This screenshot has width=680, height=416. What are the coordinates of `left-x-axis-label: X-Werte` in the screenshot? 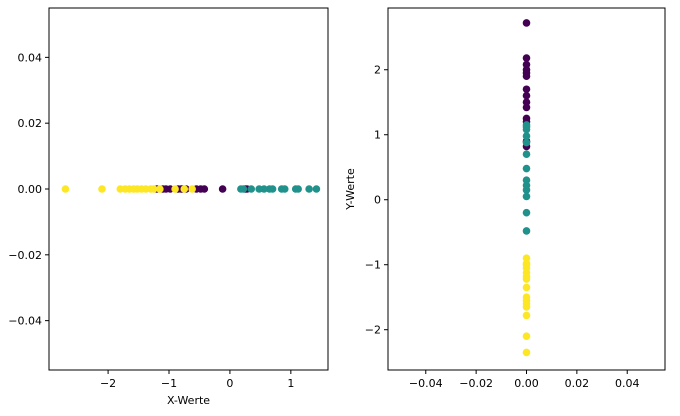 It's located at (188, 400).